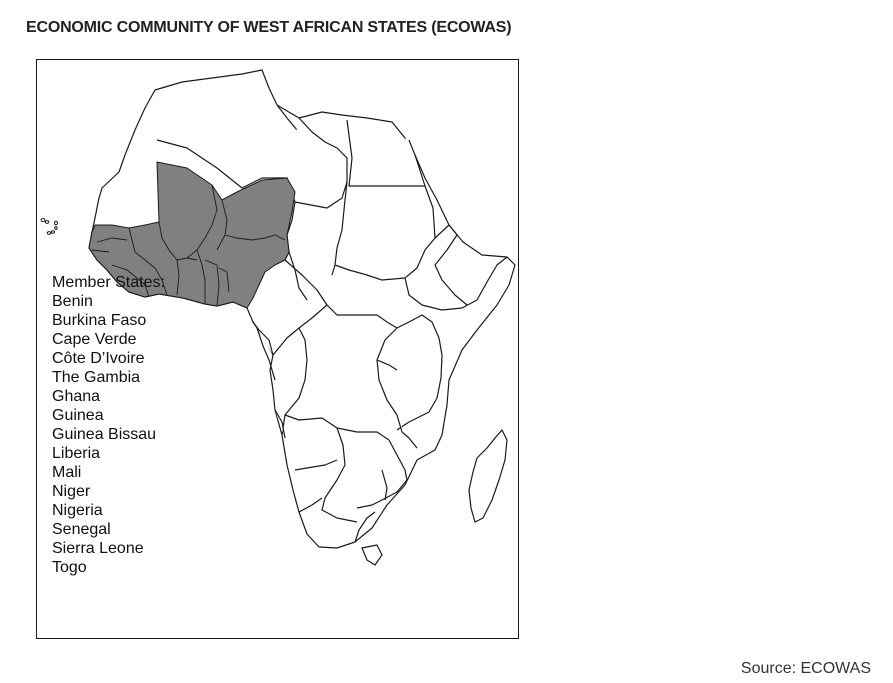  I want to click on member-item: Mali, so click(67, 472).